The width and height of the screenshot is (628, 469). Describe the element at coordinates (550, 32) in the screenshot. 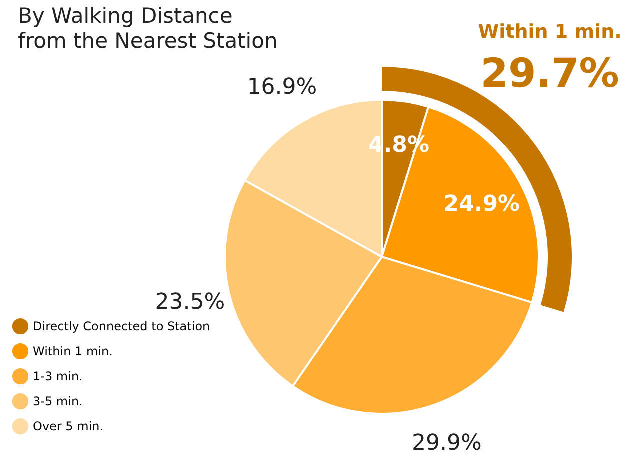

I see `text: Within 1 min.` at that location.